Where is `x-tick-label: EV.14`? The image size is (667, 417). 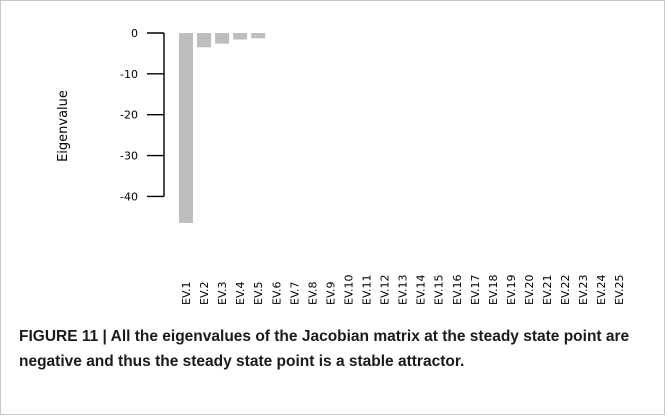 x-tick-label: EV.14 is located at coordinates (421, 289).